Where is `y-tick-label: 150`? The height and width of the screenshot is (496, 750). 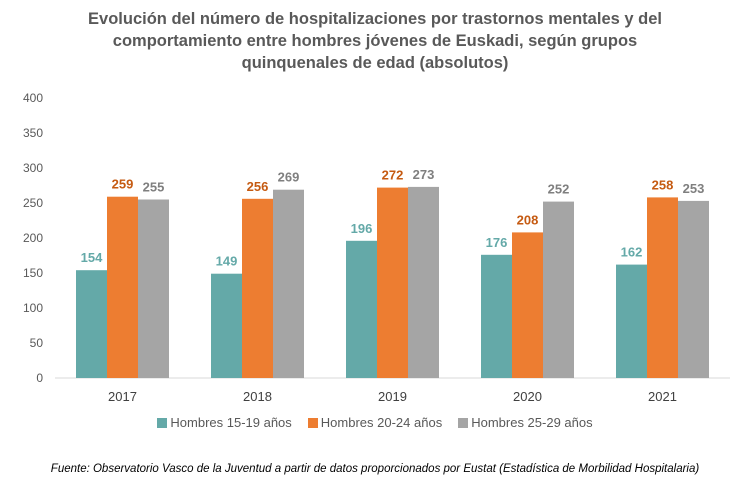
y-tick-label: 150 is located at coordinates (33, 273).